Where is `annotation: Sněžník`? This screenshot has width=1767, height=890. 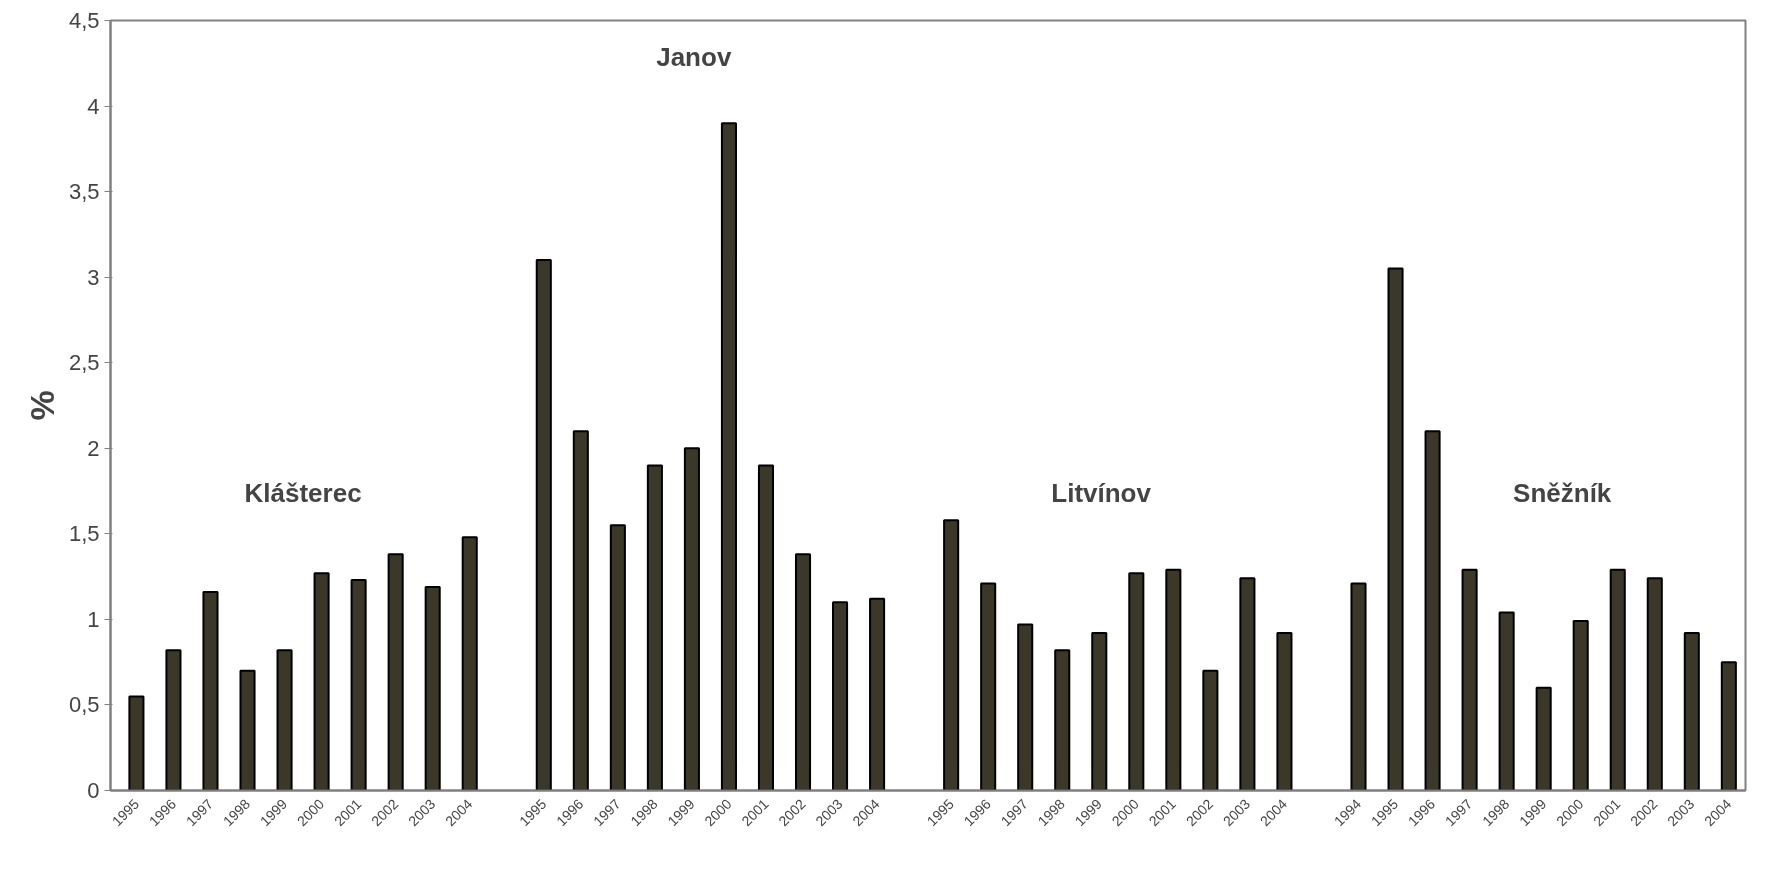
annotation: Sněžník is located at coordinates (1562, 493).